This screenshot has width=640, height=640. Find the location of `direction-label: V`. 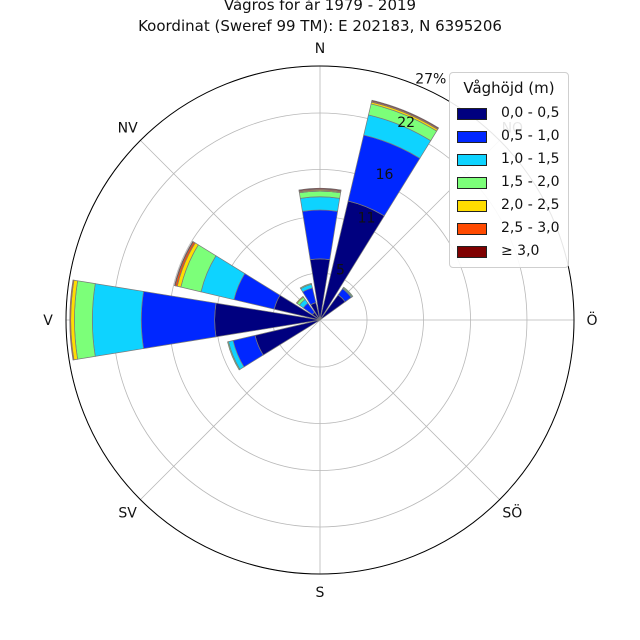

direction-label: V is located at coordinates (48, 321).